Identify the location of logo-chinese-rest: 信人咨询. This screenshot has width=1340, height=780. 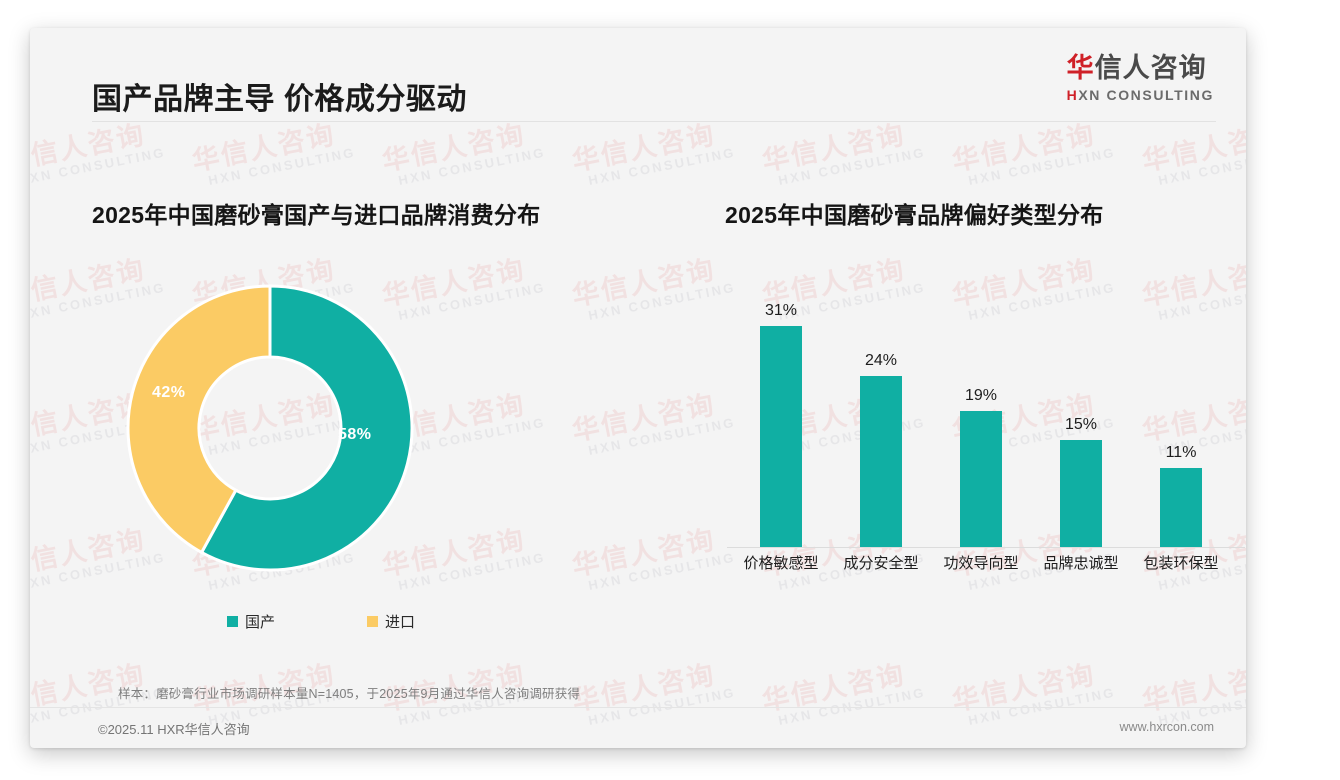
(1150, 68).